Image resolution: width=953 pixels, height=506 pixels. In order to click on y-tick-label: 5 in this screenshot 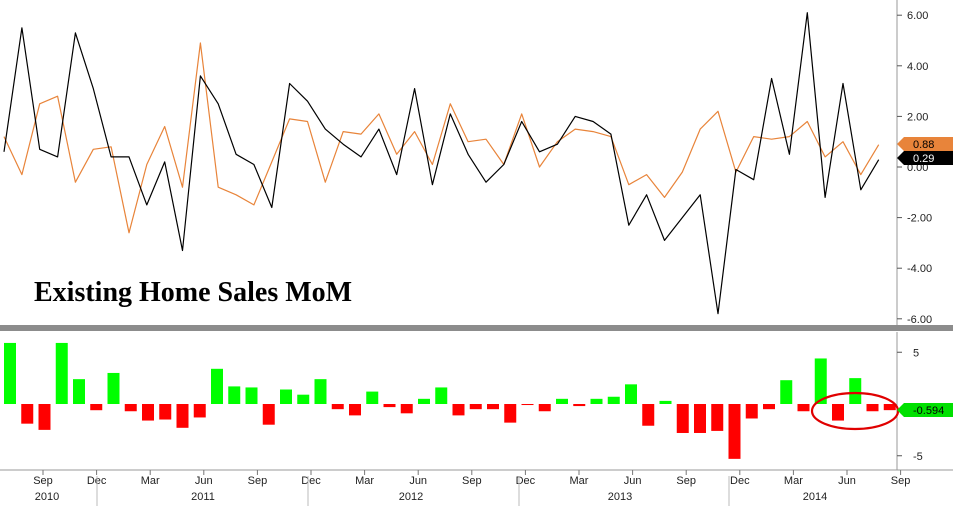, I will do `click(916, 353)`.